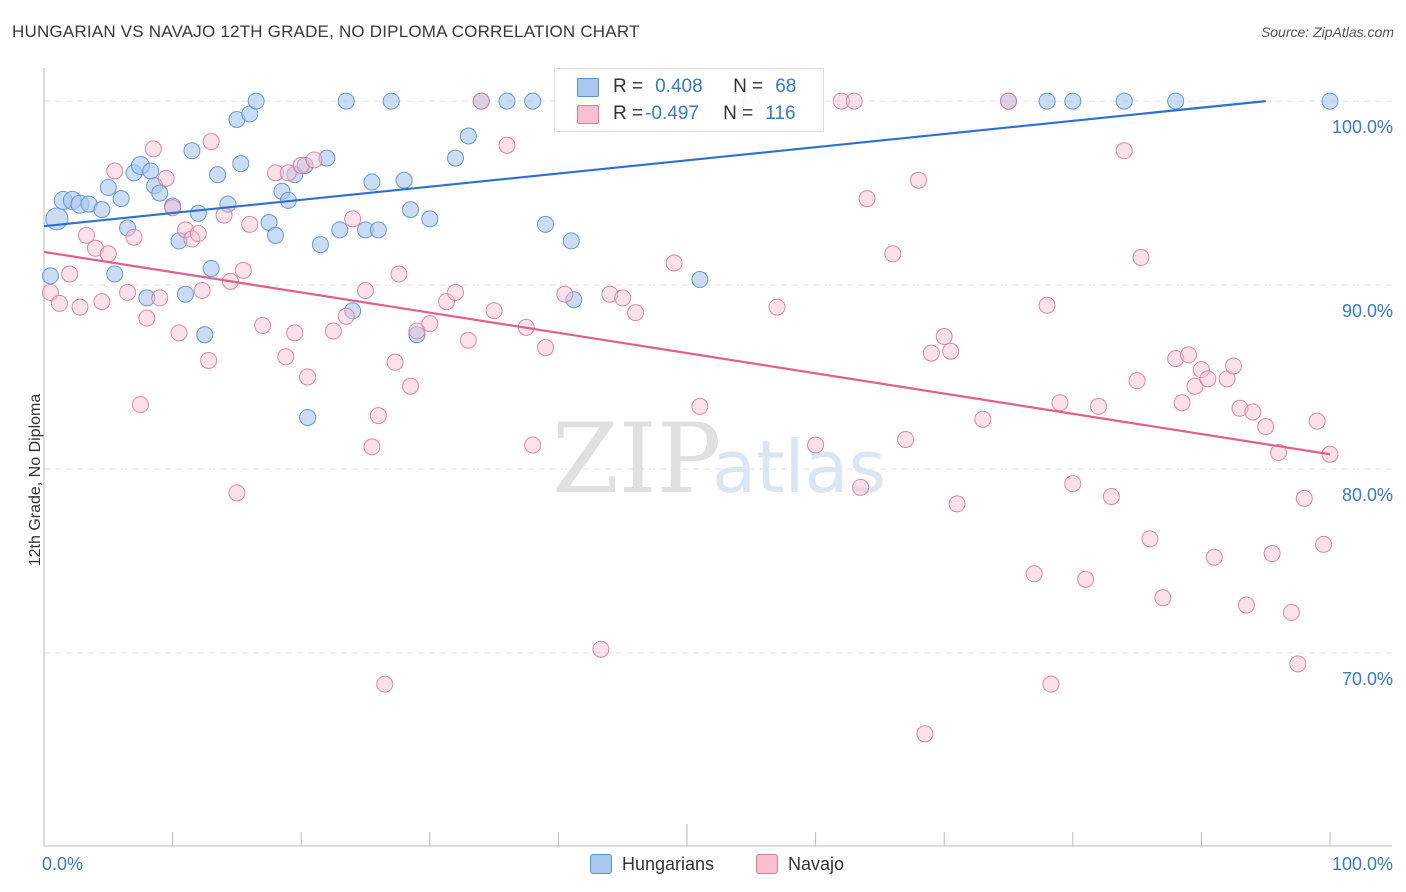 Image resolution: width=1406 pixels, height=892 pixels. I want to click on y-tick-label: 100.0%, so click(1362, 127).